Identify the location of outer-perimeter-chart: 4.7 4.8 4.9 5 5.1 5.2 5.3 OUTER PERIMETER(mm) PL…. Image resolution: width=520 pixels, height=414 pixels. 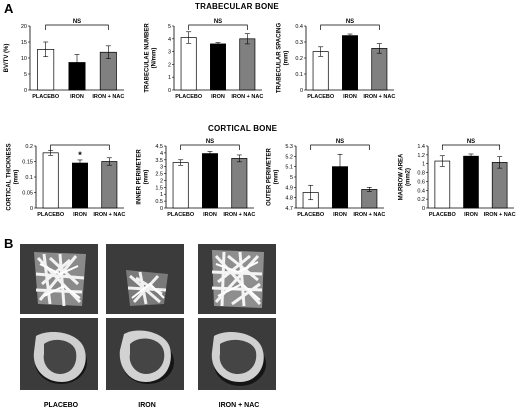
(326, 178).